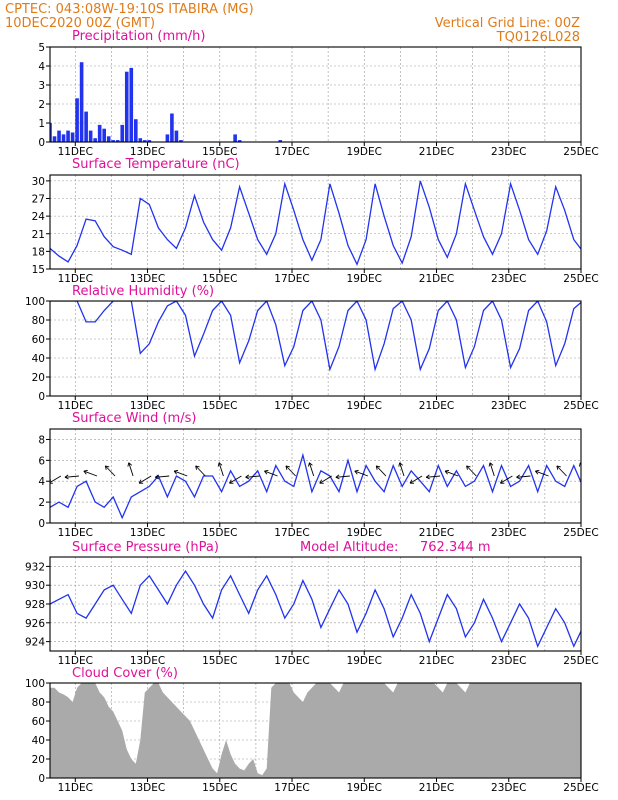  Describe the element at coordinates (39, 217) in the screenshot. I see `y-tick-label: 24` at that location.